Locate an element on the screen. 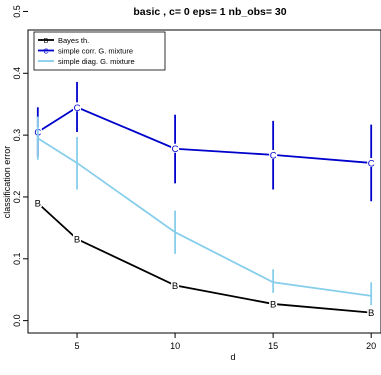  y-tick-label: 0.4 is located at coordinates (17, 73).